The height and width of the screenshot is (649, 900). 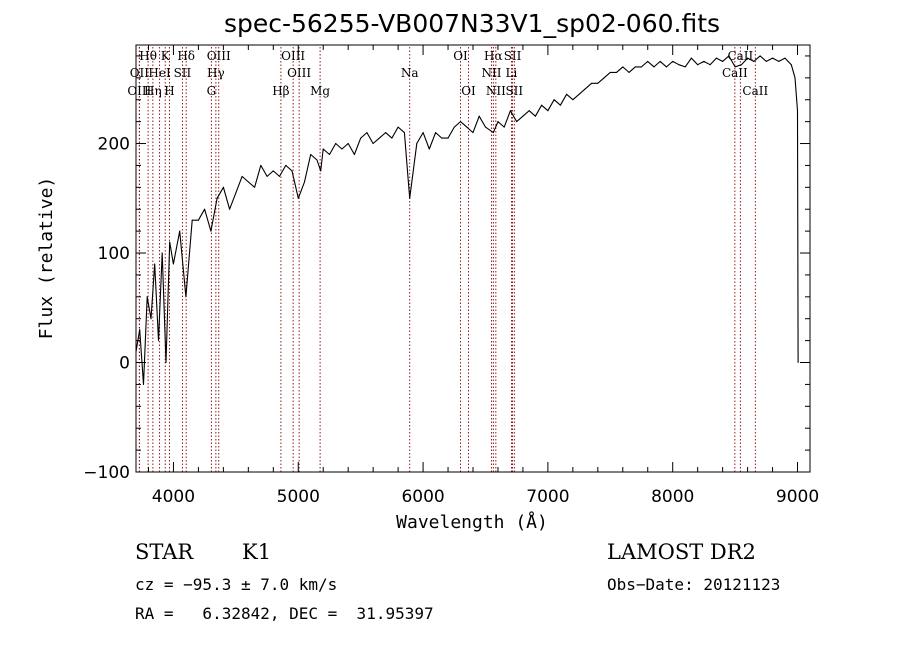 I want to click on spectral-line-label-0: Hθ, so click(x=148, y=56).